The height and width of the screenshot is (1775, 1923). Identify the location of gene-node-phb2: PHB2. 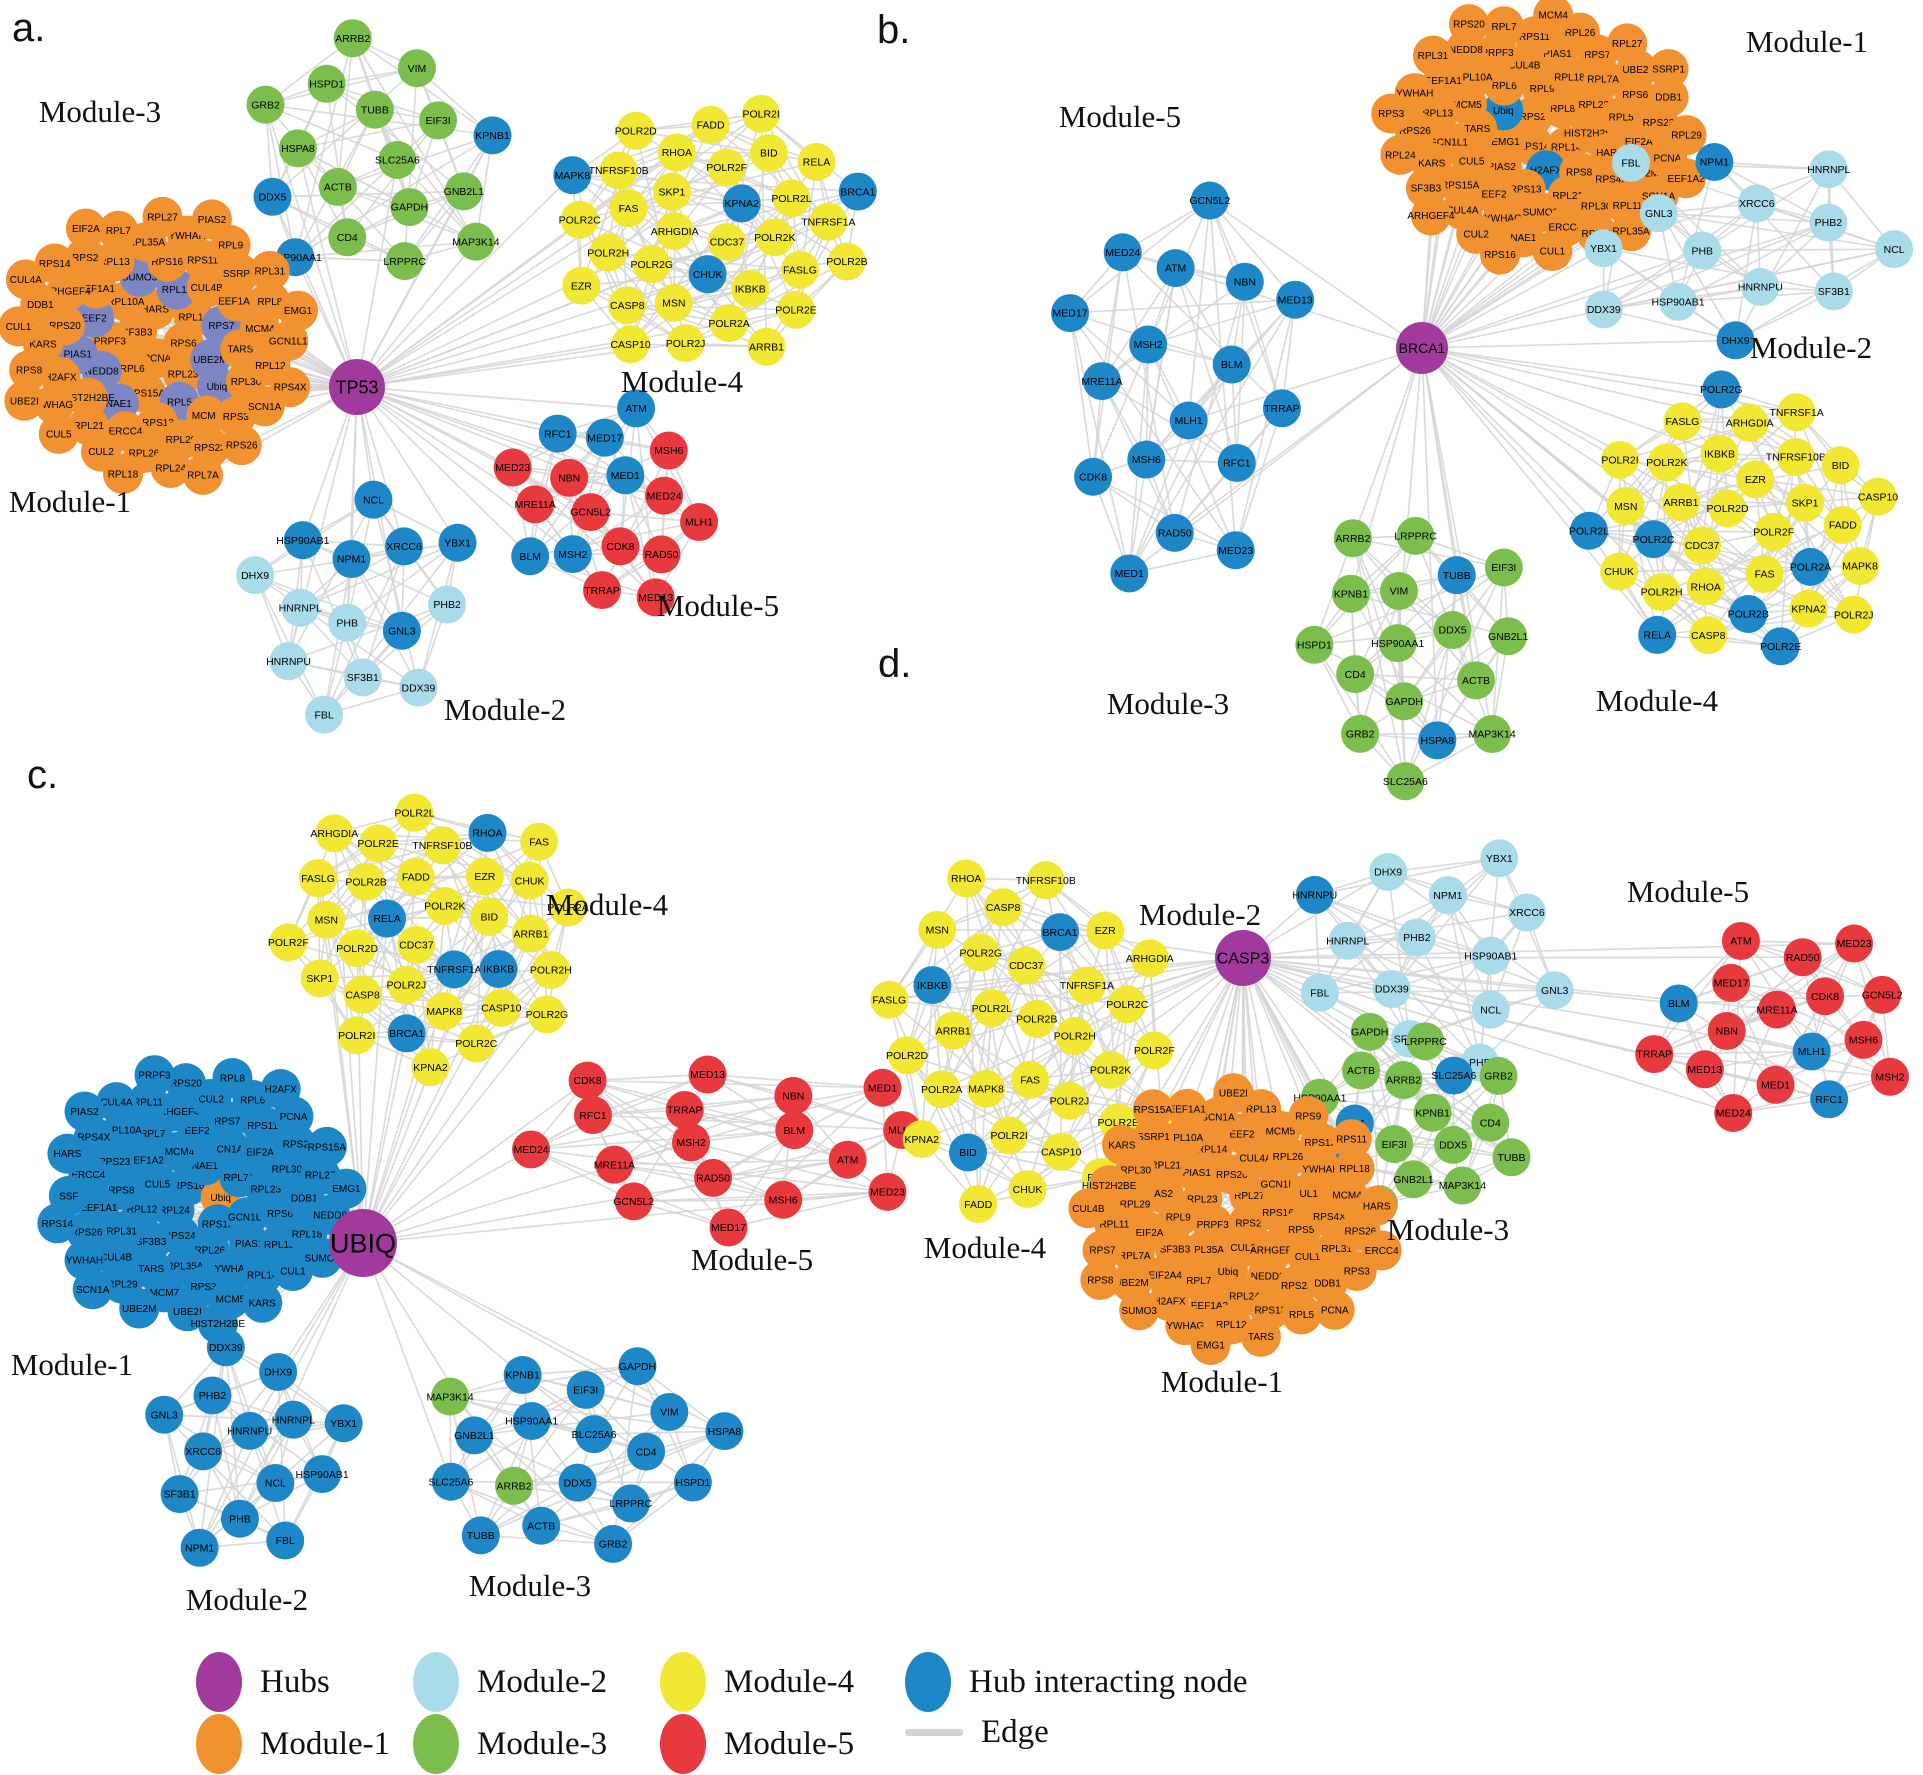
(1416, 937).